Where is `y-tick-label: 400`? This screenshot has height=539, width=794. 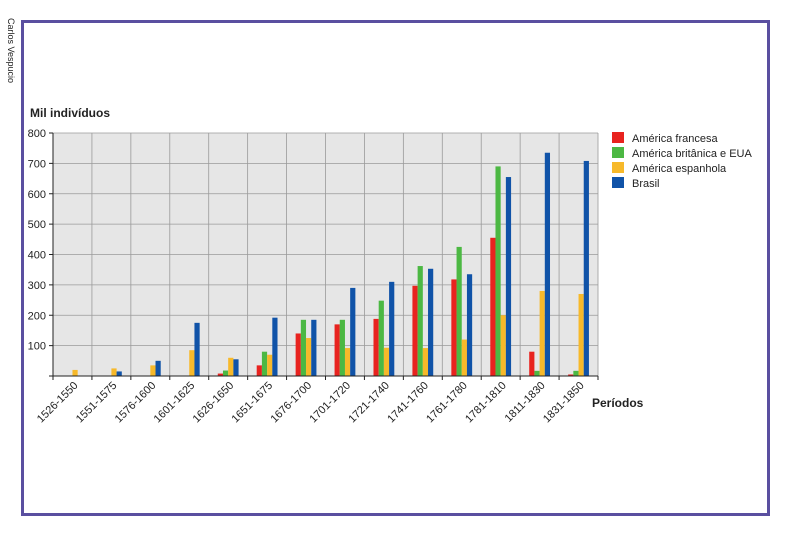
y-tick-label: 400 is located at coordinates (37, 256).